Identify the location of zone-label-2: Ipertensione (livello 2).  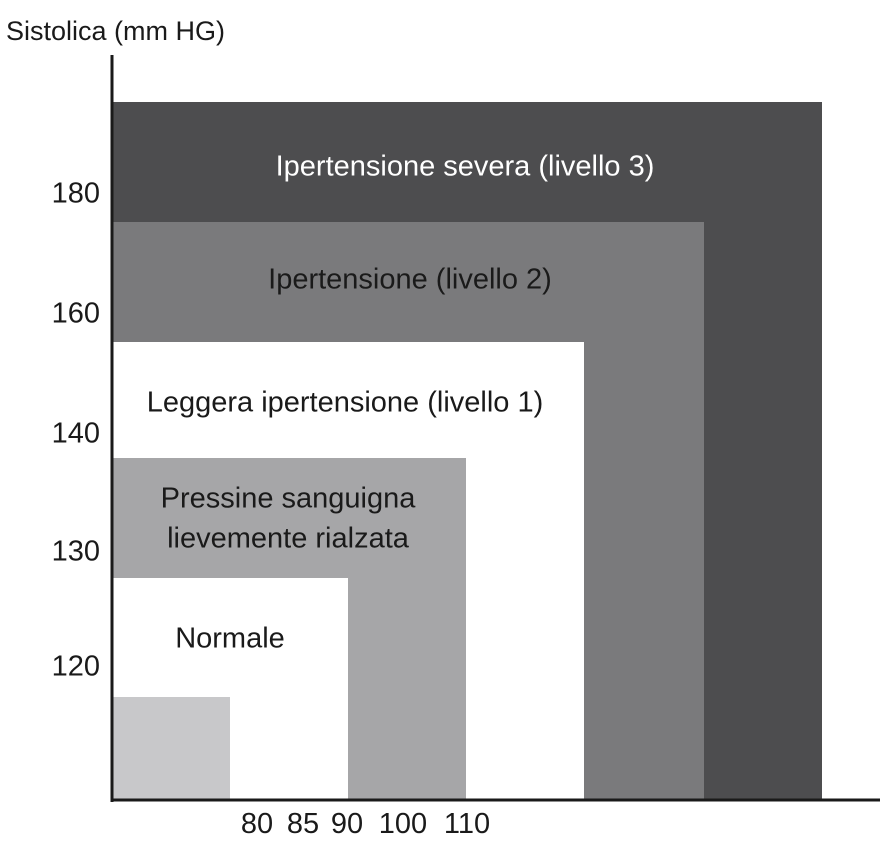
(410, 280).